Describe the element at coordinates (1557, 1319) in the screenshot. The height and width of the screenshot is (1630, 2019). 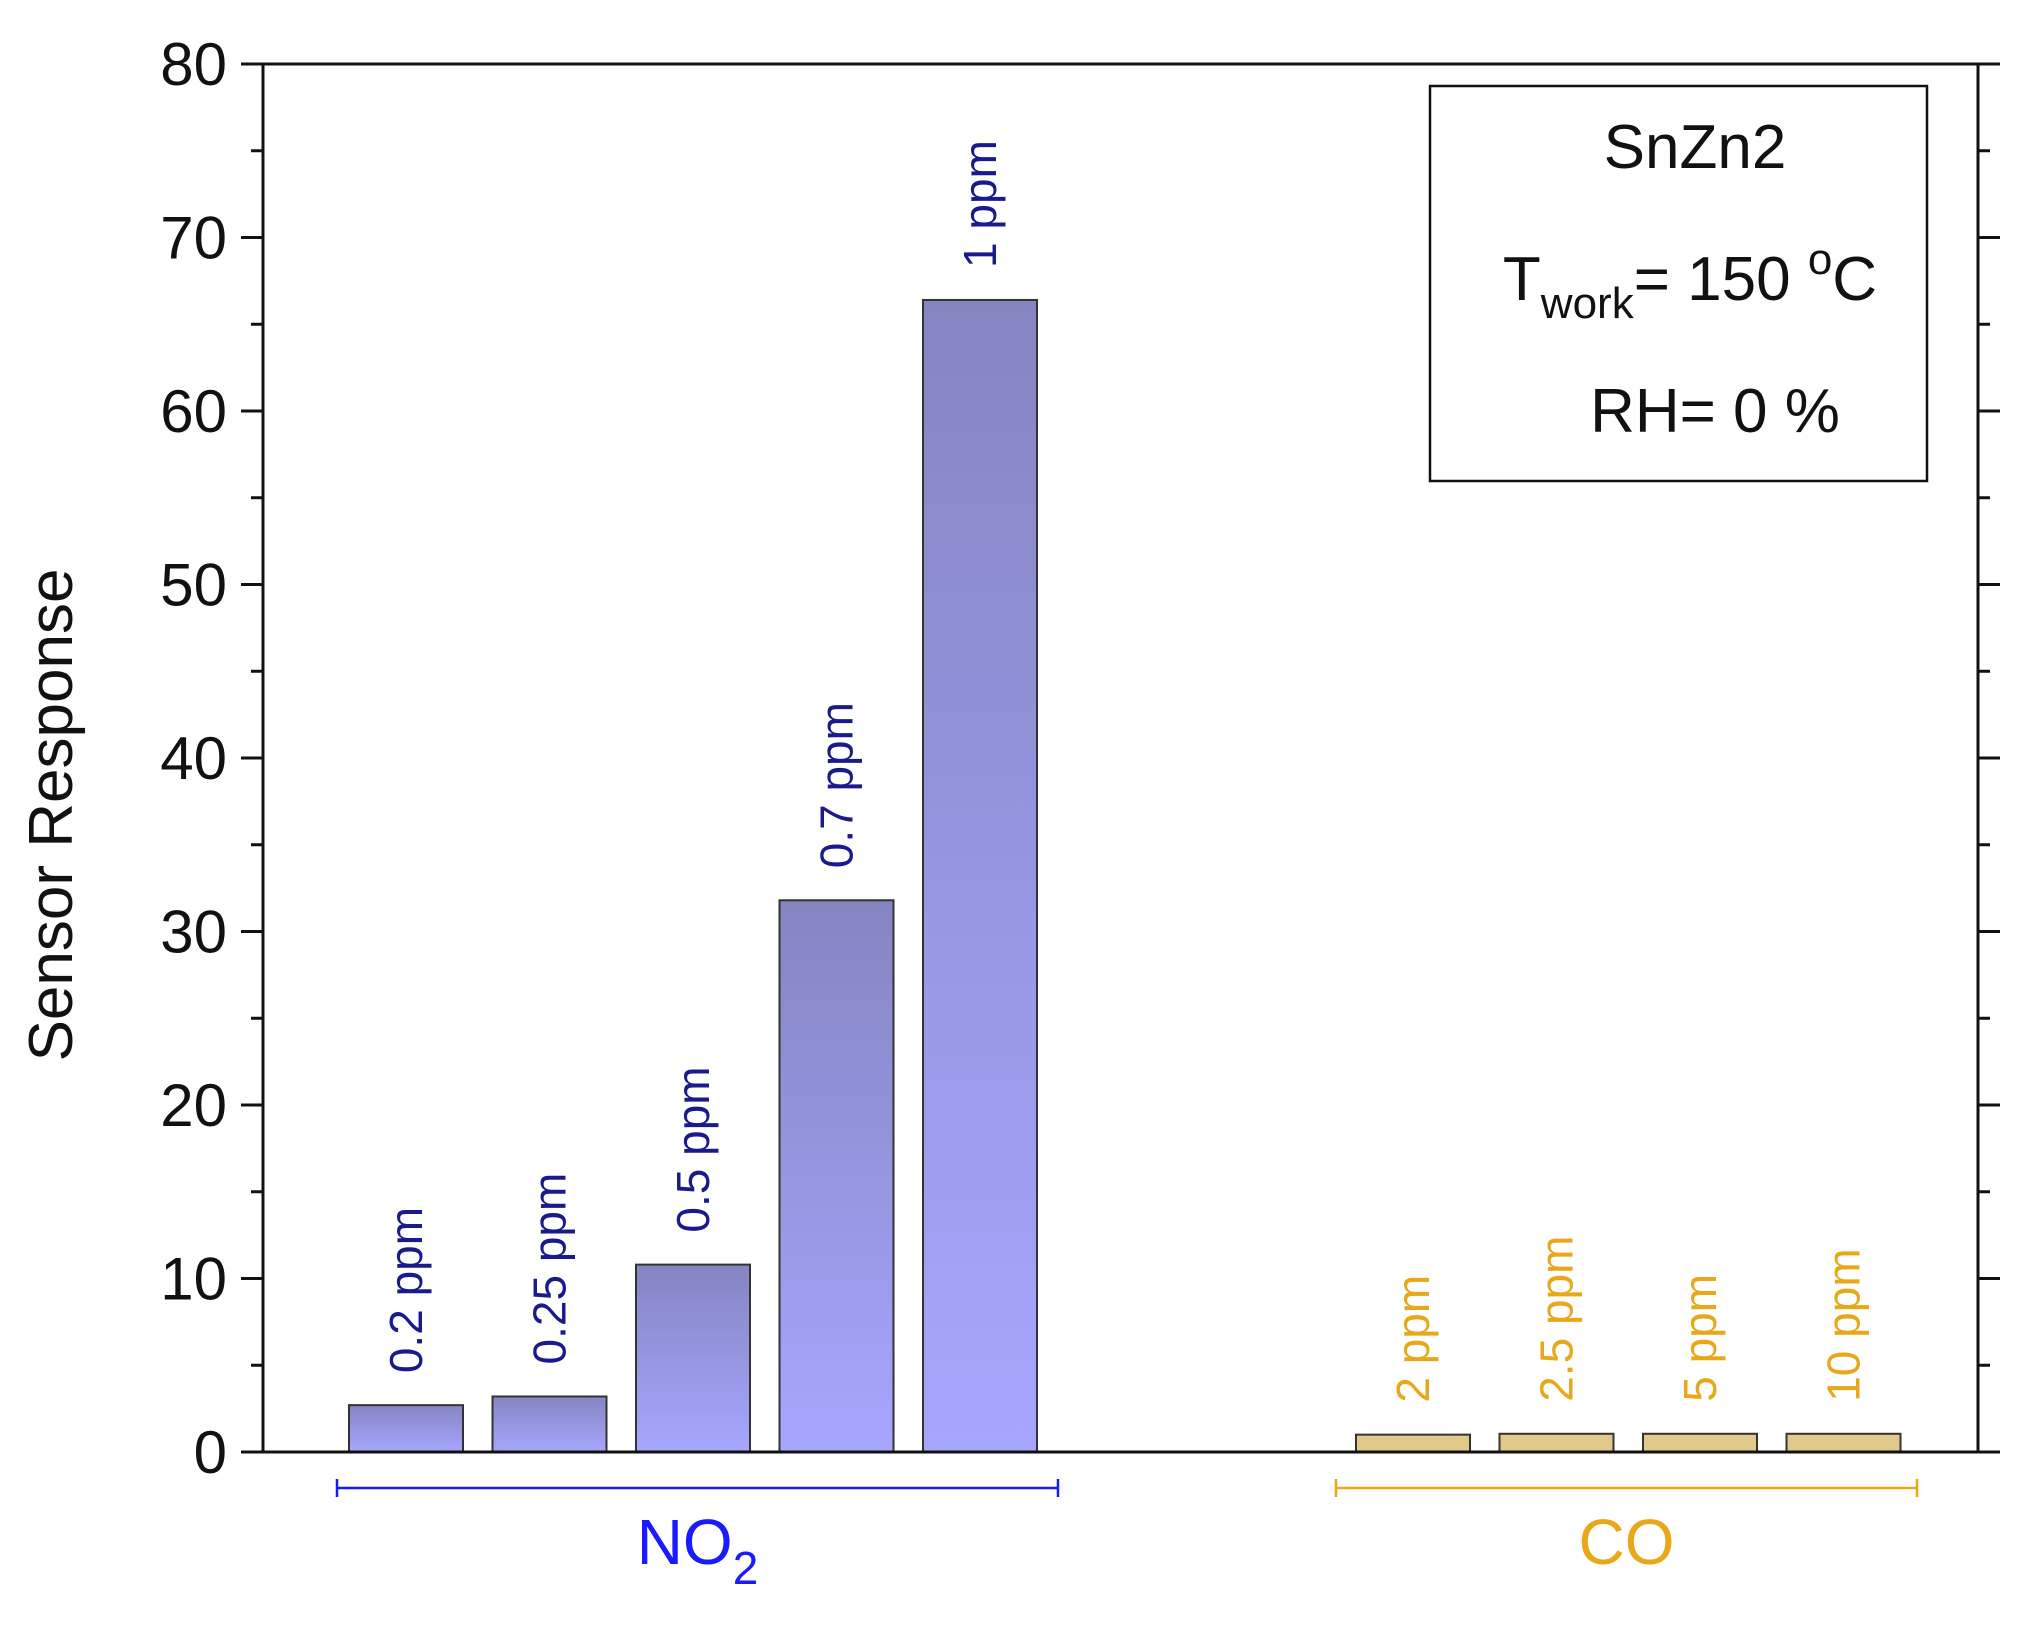
I see `bar-label-co-2: 2.5 ppm` at that location.